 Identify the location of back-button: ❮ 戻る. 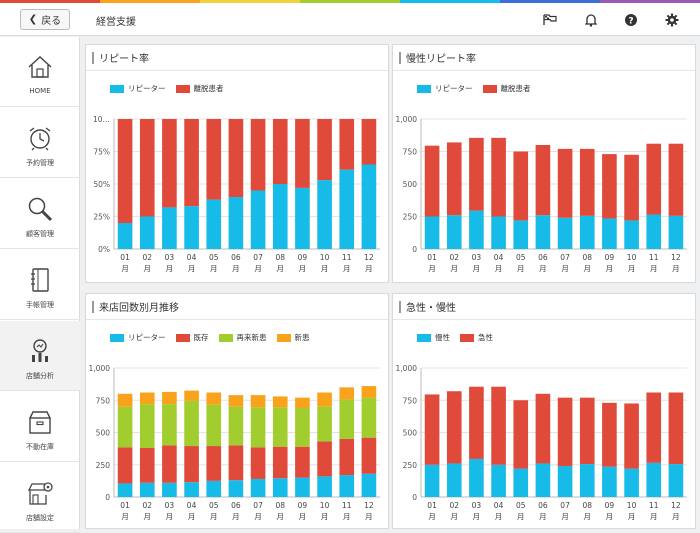
(45, 19).